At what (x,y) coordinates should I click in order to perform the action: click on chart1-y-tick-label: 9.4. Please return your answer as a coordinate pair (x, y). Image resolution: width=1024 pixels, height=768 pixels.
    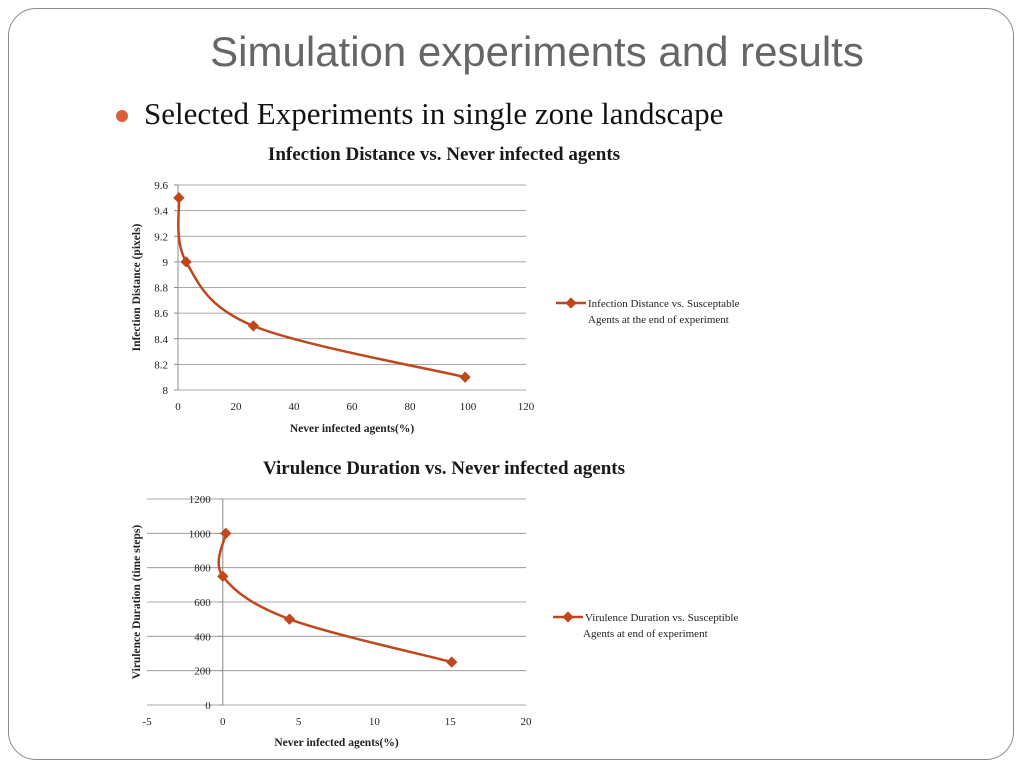
    Looking at the image, I should click on (161, 212).